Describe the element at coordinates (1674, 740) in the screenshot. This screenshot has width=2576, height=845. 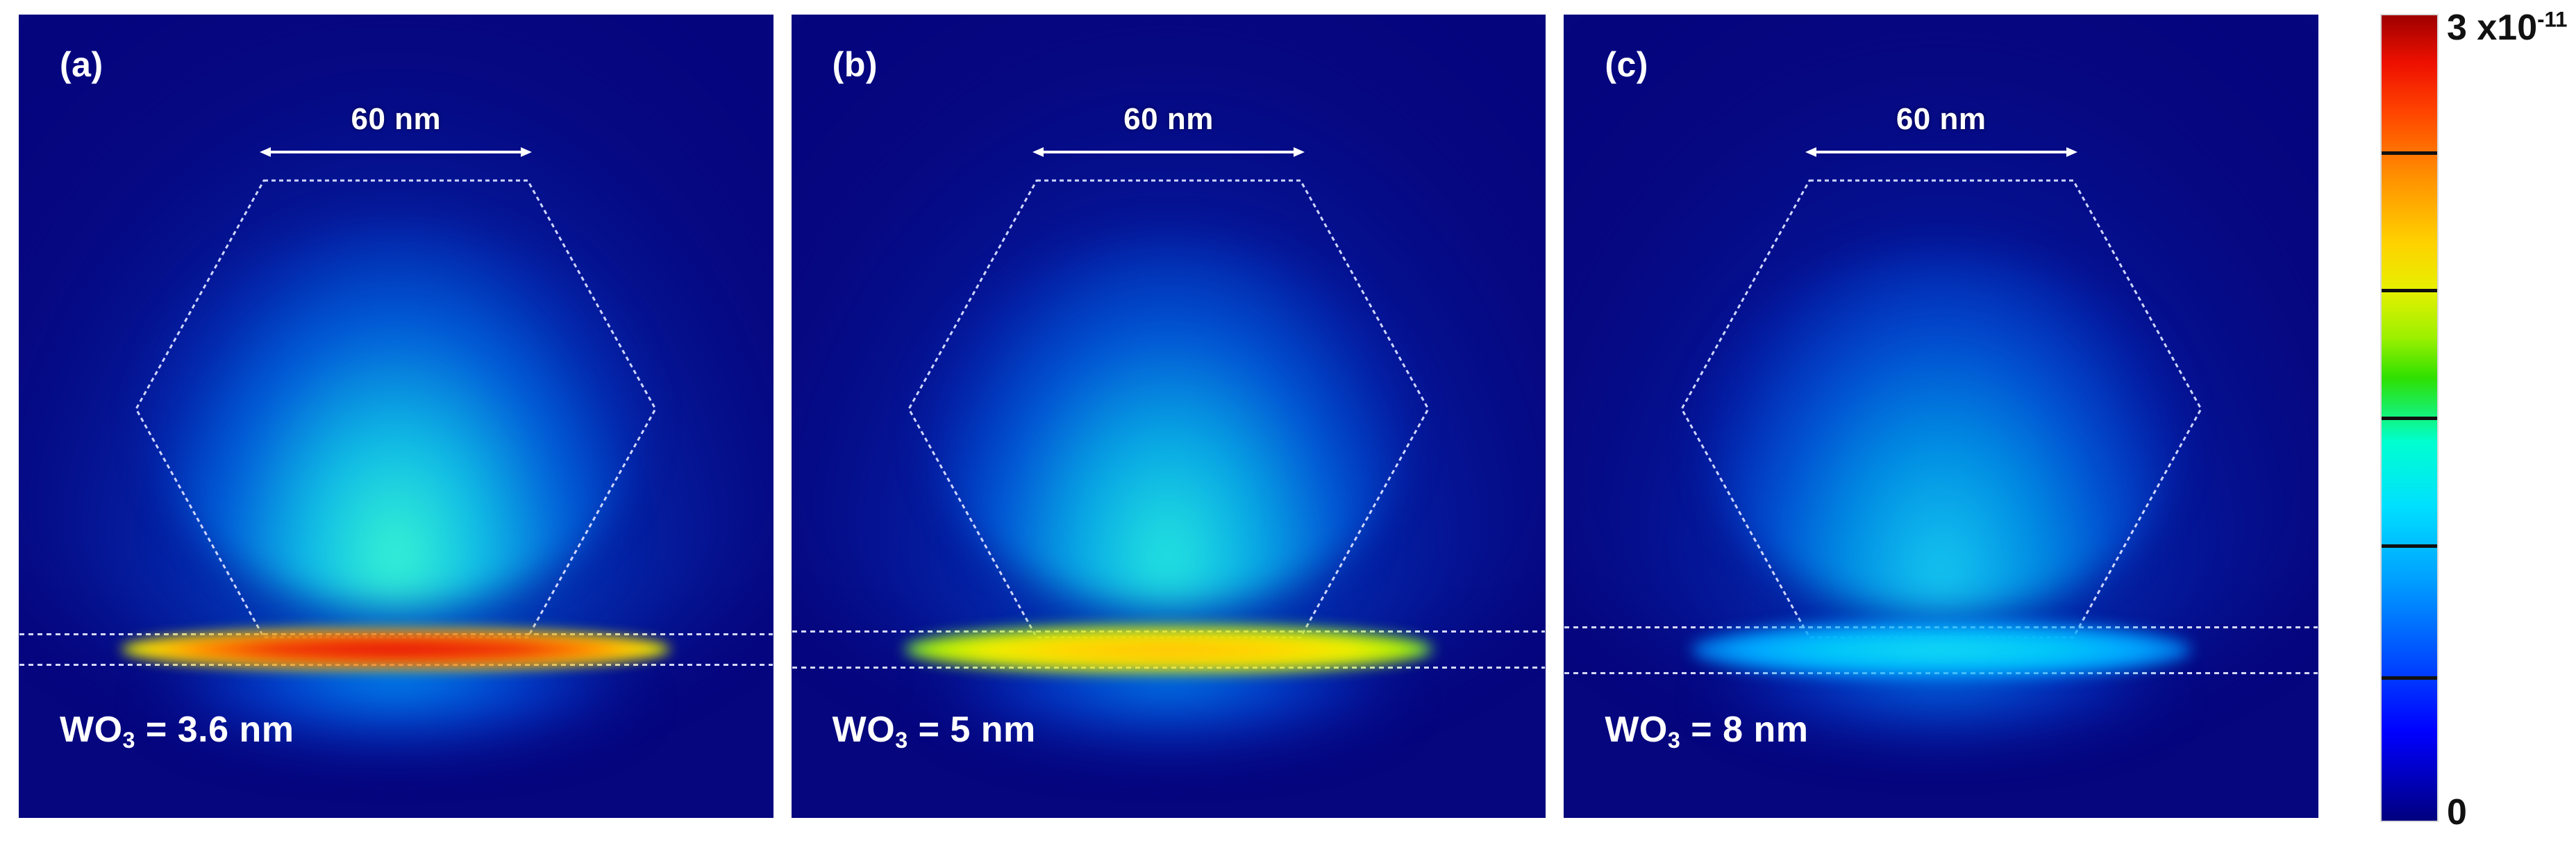
I see `caption-subscript-c: 3` at that location.